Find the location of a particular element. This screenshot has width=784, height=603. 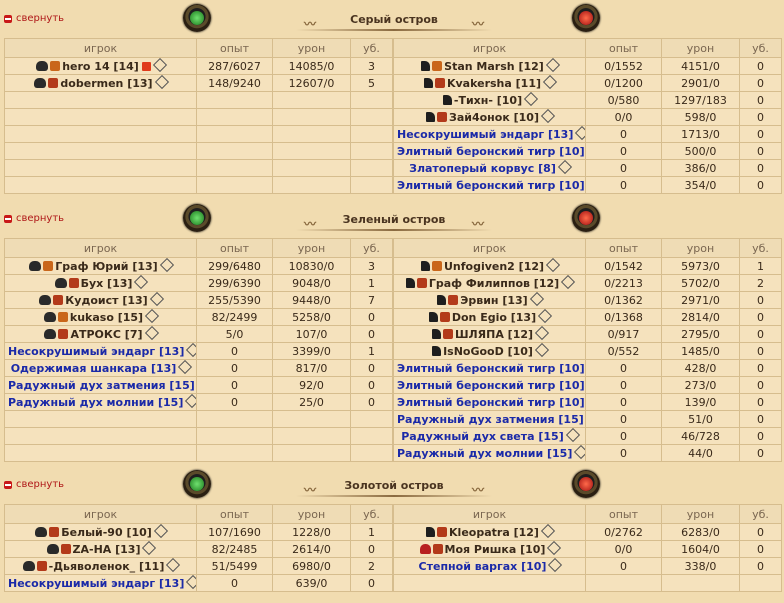

damage-cell: 1228/0 is located at coordinates (311, 532).